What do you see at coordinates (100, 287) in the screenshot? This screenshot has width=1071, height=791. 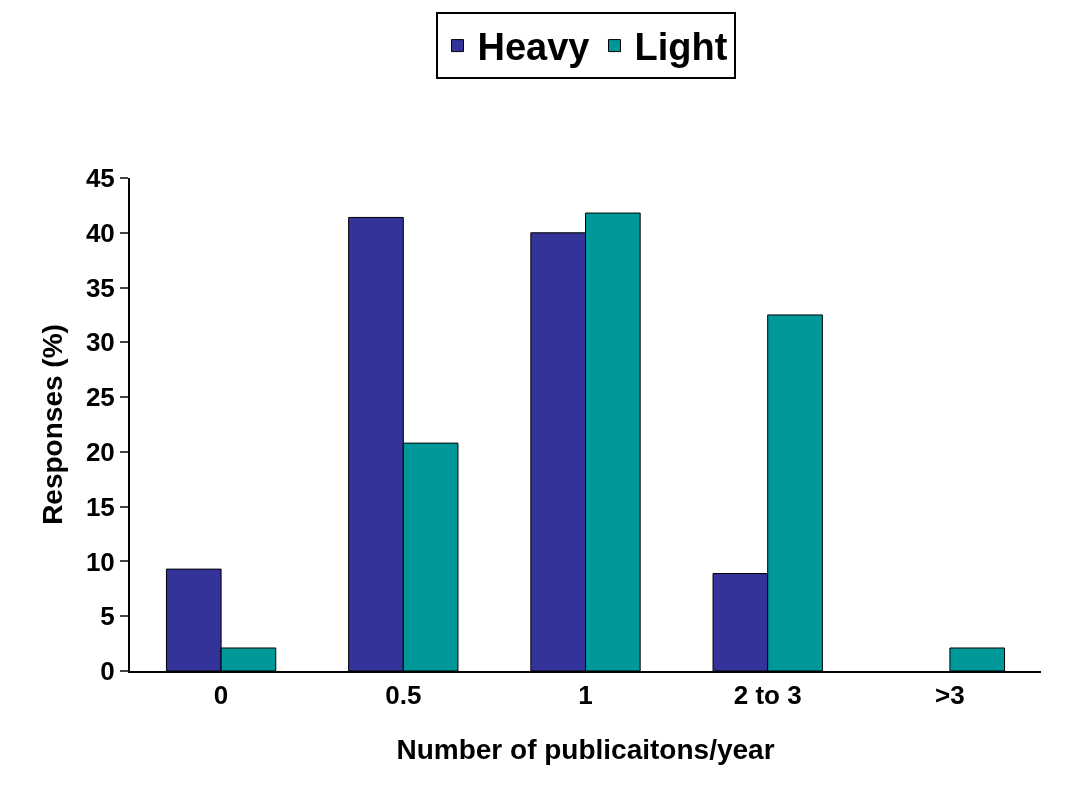 I see `y-tick-label: 35` at bounding box center [100, 287].